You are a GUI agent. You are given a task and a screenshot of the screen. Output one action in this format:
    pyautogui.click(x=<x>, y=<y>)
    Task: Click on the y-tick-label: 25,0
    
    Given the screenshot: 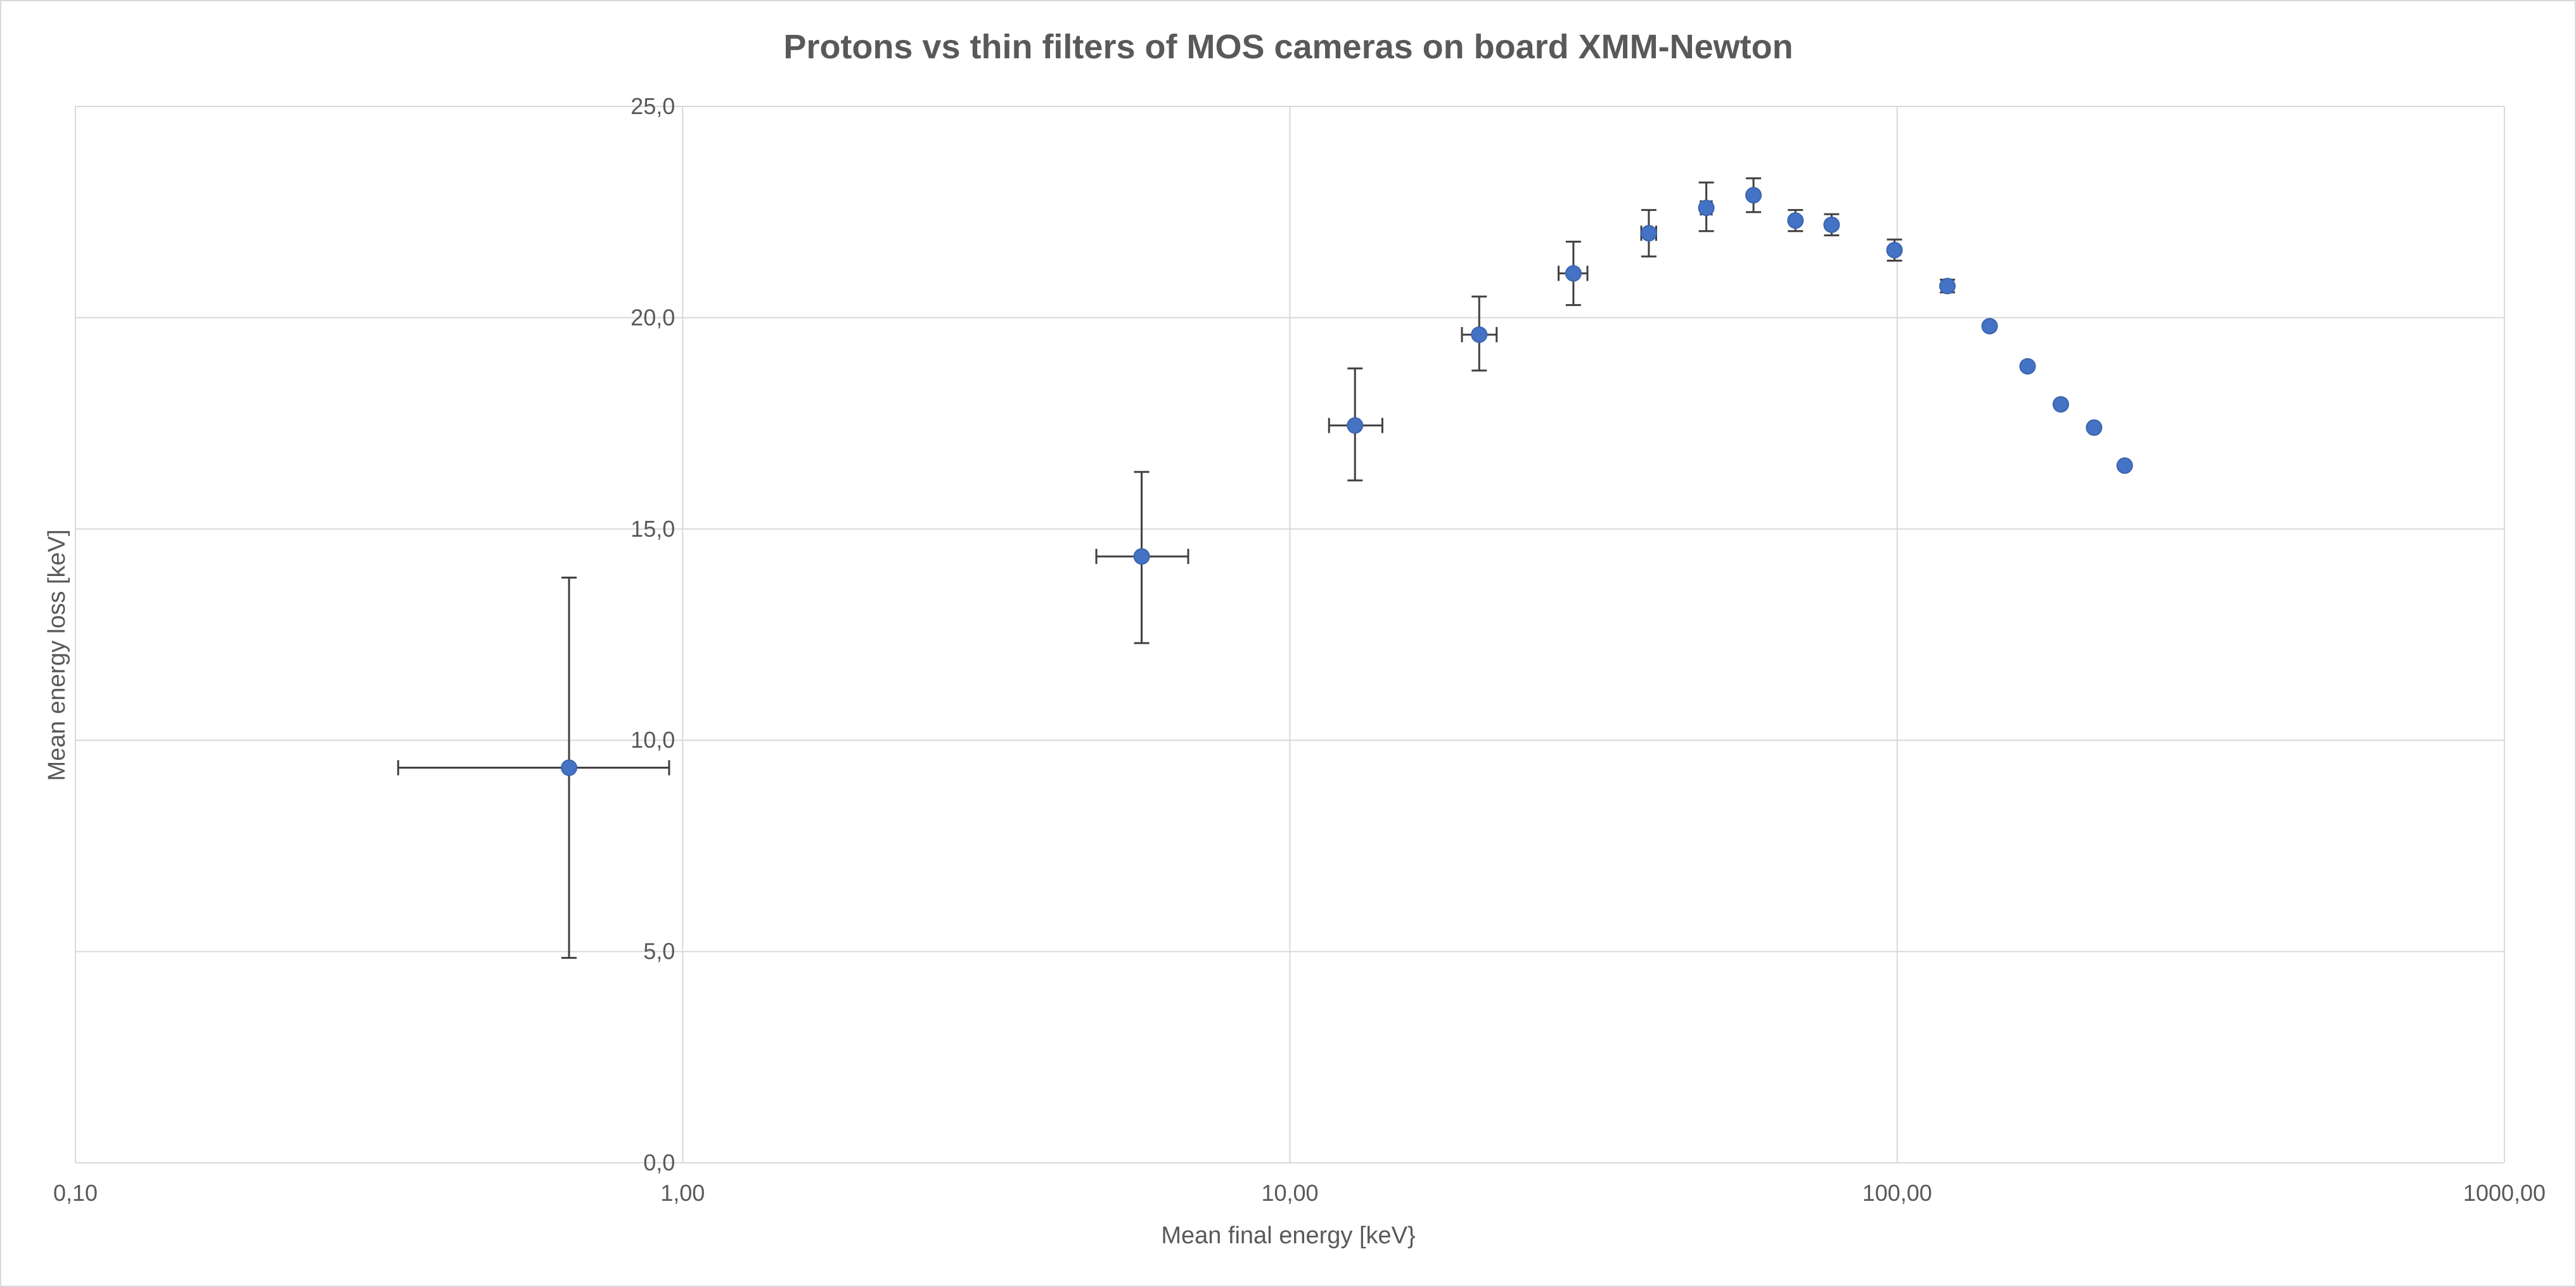 What is the action you would take?
    pyautogui.click(x=653, y=106)
    